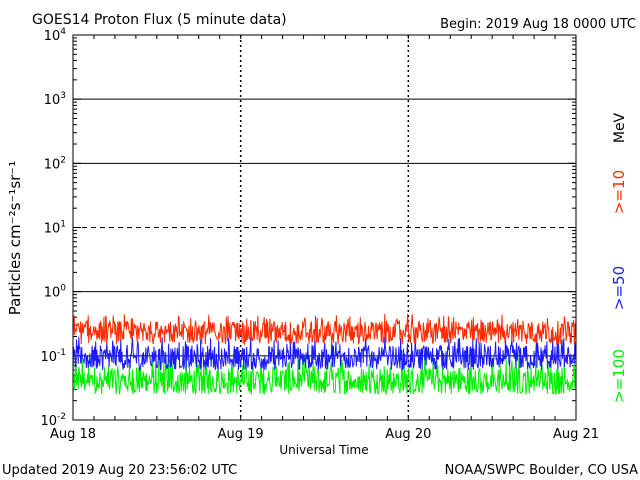  Describe the element at coordinates (55, 35) in the screenshot. I see `y-tick-label: 10⁴` at that location.